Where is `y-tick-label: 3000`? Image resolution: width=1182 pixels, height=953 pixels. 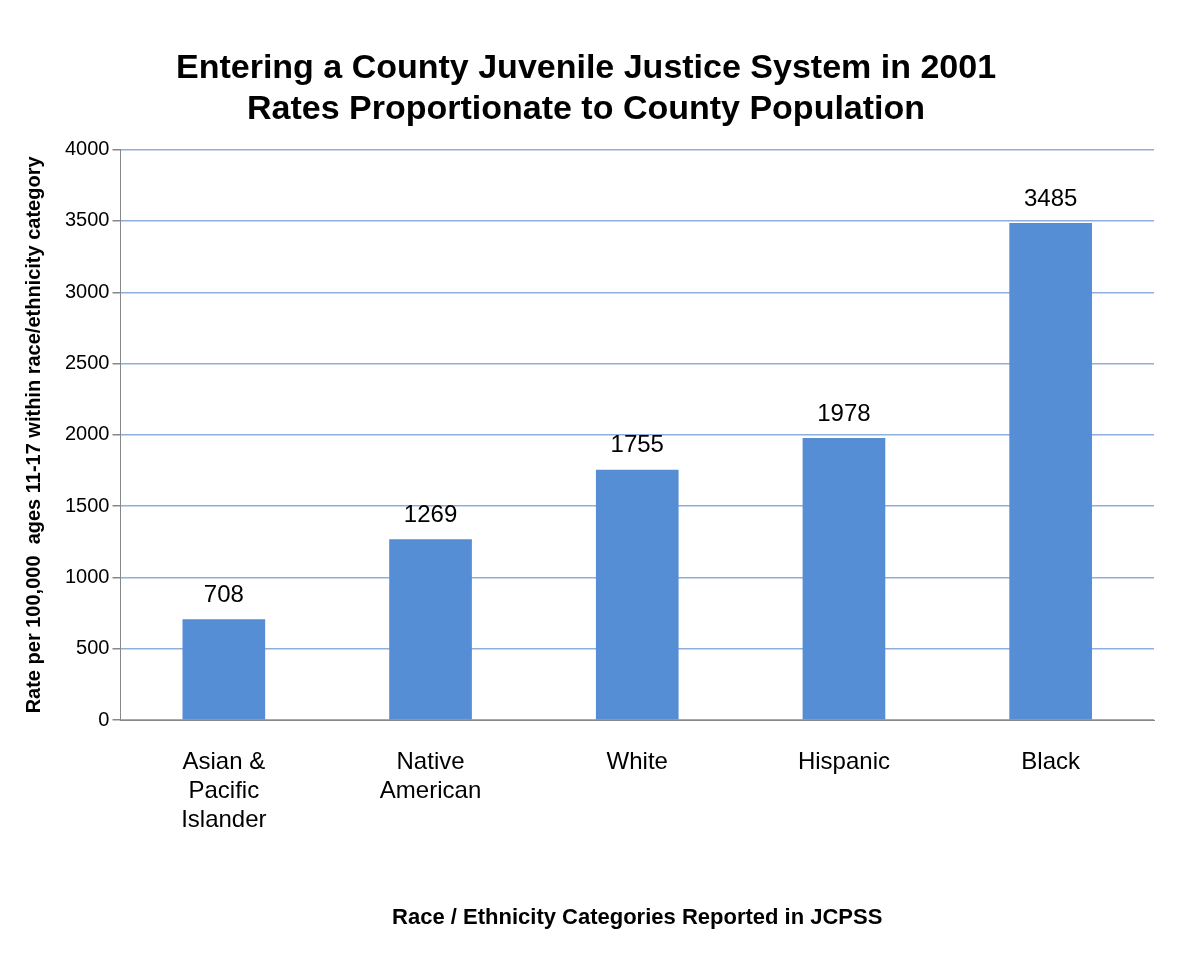 y-tick-label: 3000 is located at coordinates (87, 290).